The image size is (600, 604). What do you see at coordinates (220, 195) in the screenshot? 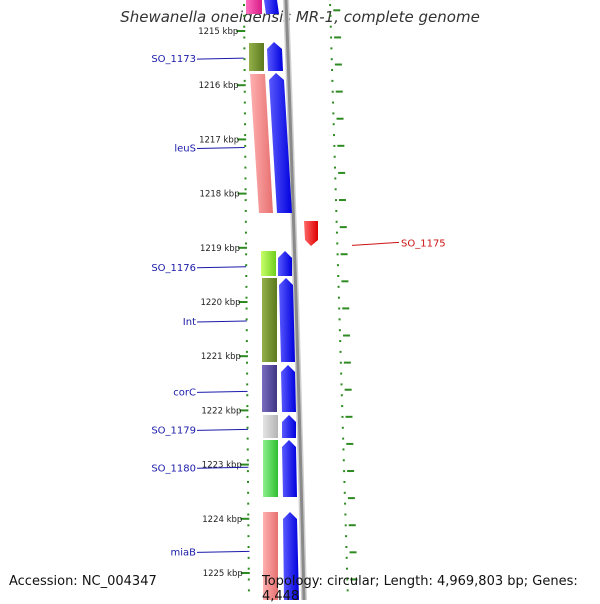
I see `axis-tick-label: 1218 kbp` at bounding box center [220, 195].